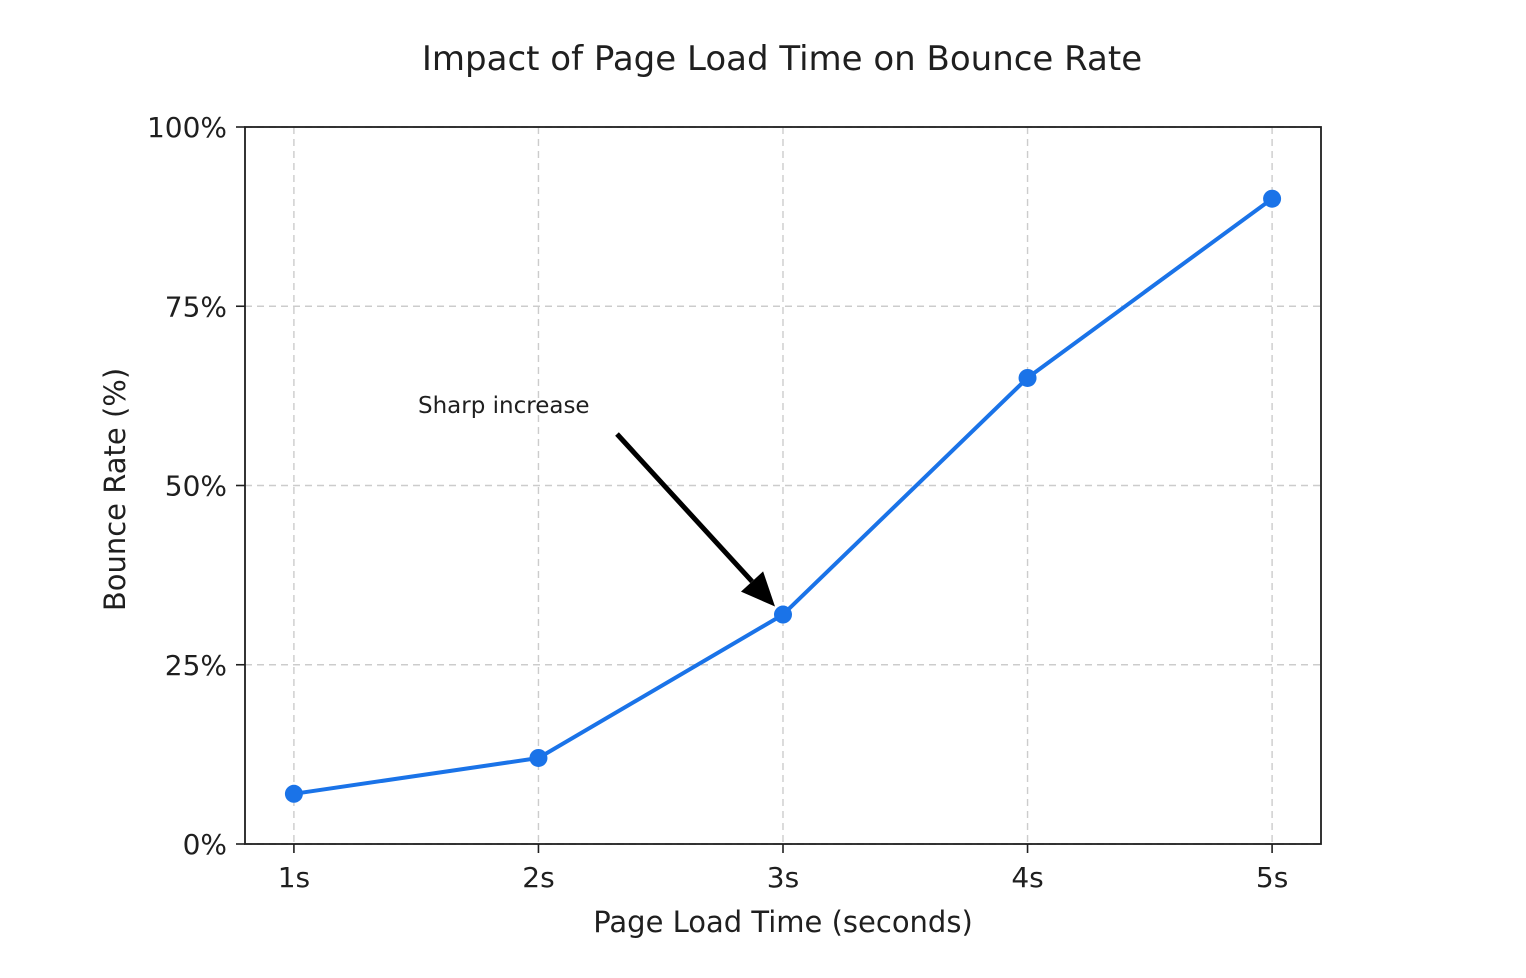  What do you see at coordinates (684, 508) in the screenshot?
I see `annotation-arrow-shaft` at bounding box center [684, 508].